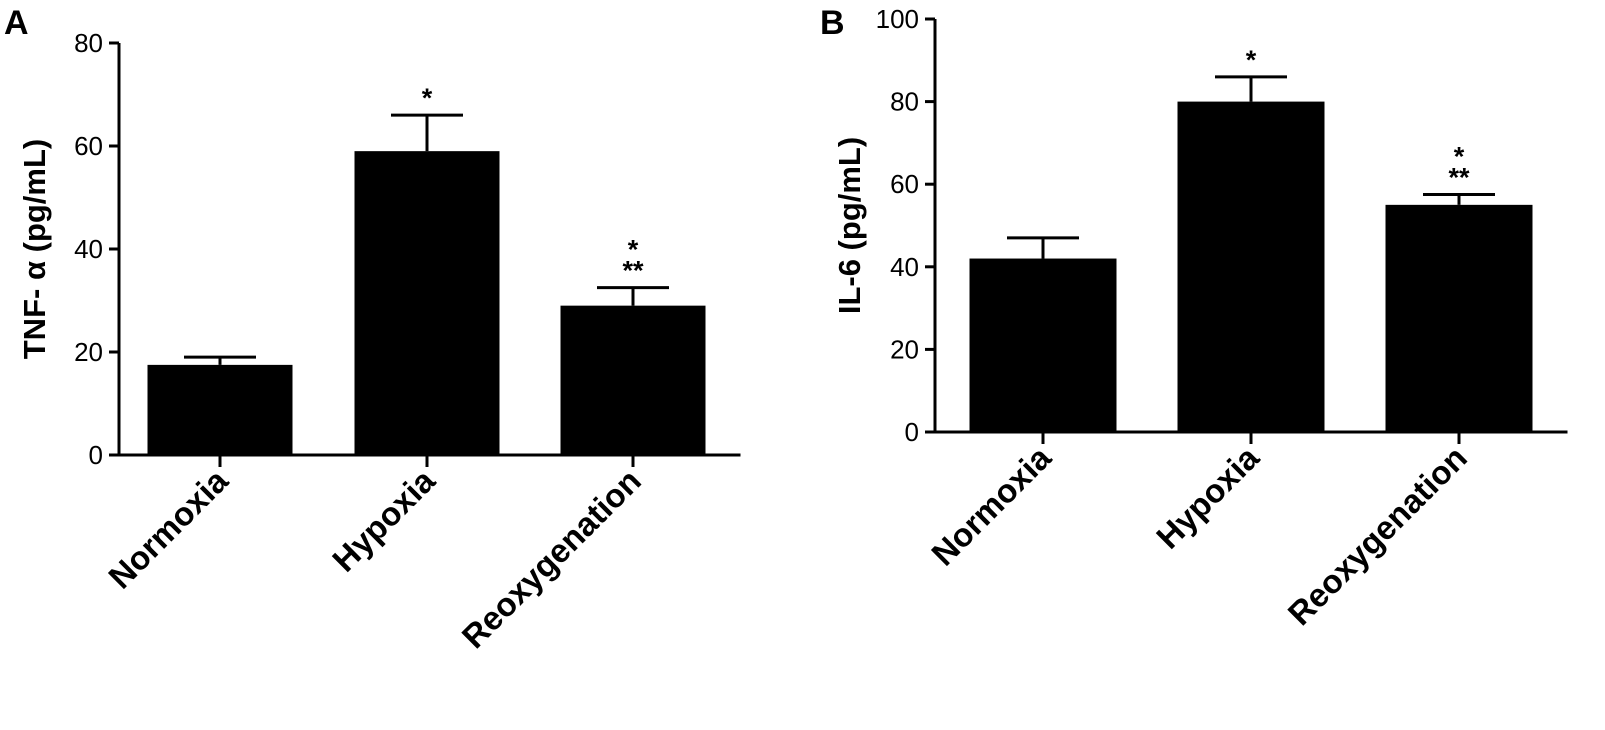 This screenshot has height=730, width=1605. I want to click on y-tick-label: 100, so click(897, 19).